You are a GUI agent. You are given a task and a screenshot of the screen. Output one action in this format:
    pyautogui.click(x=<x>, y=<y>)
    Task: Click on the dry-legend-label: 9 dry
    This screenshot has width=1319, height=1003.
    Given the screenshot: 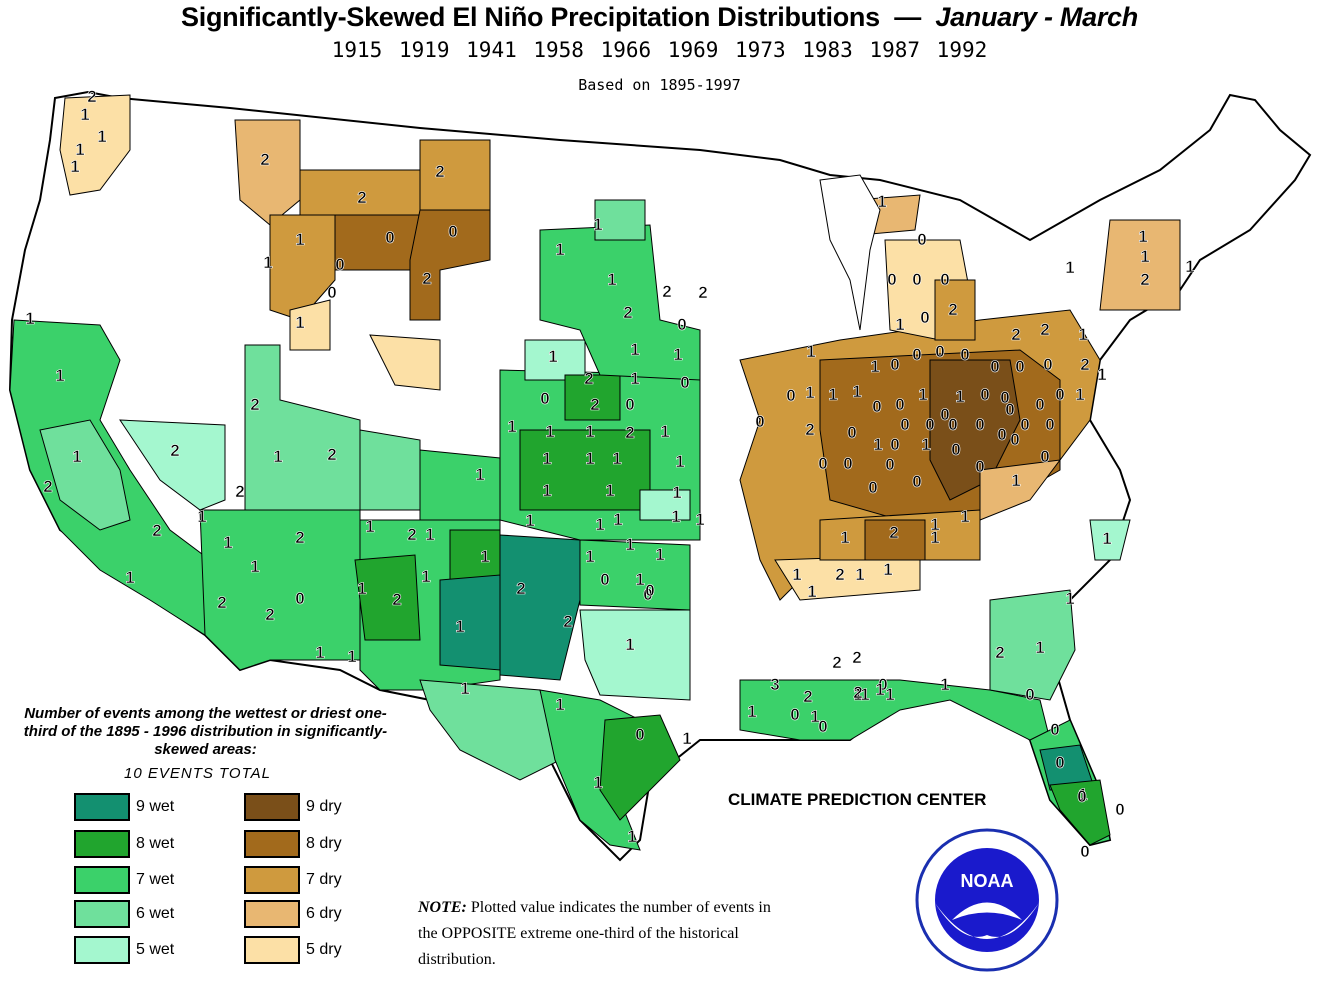 What is the action you would take?
    pyautogui.click(x=324, y=806)
    